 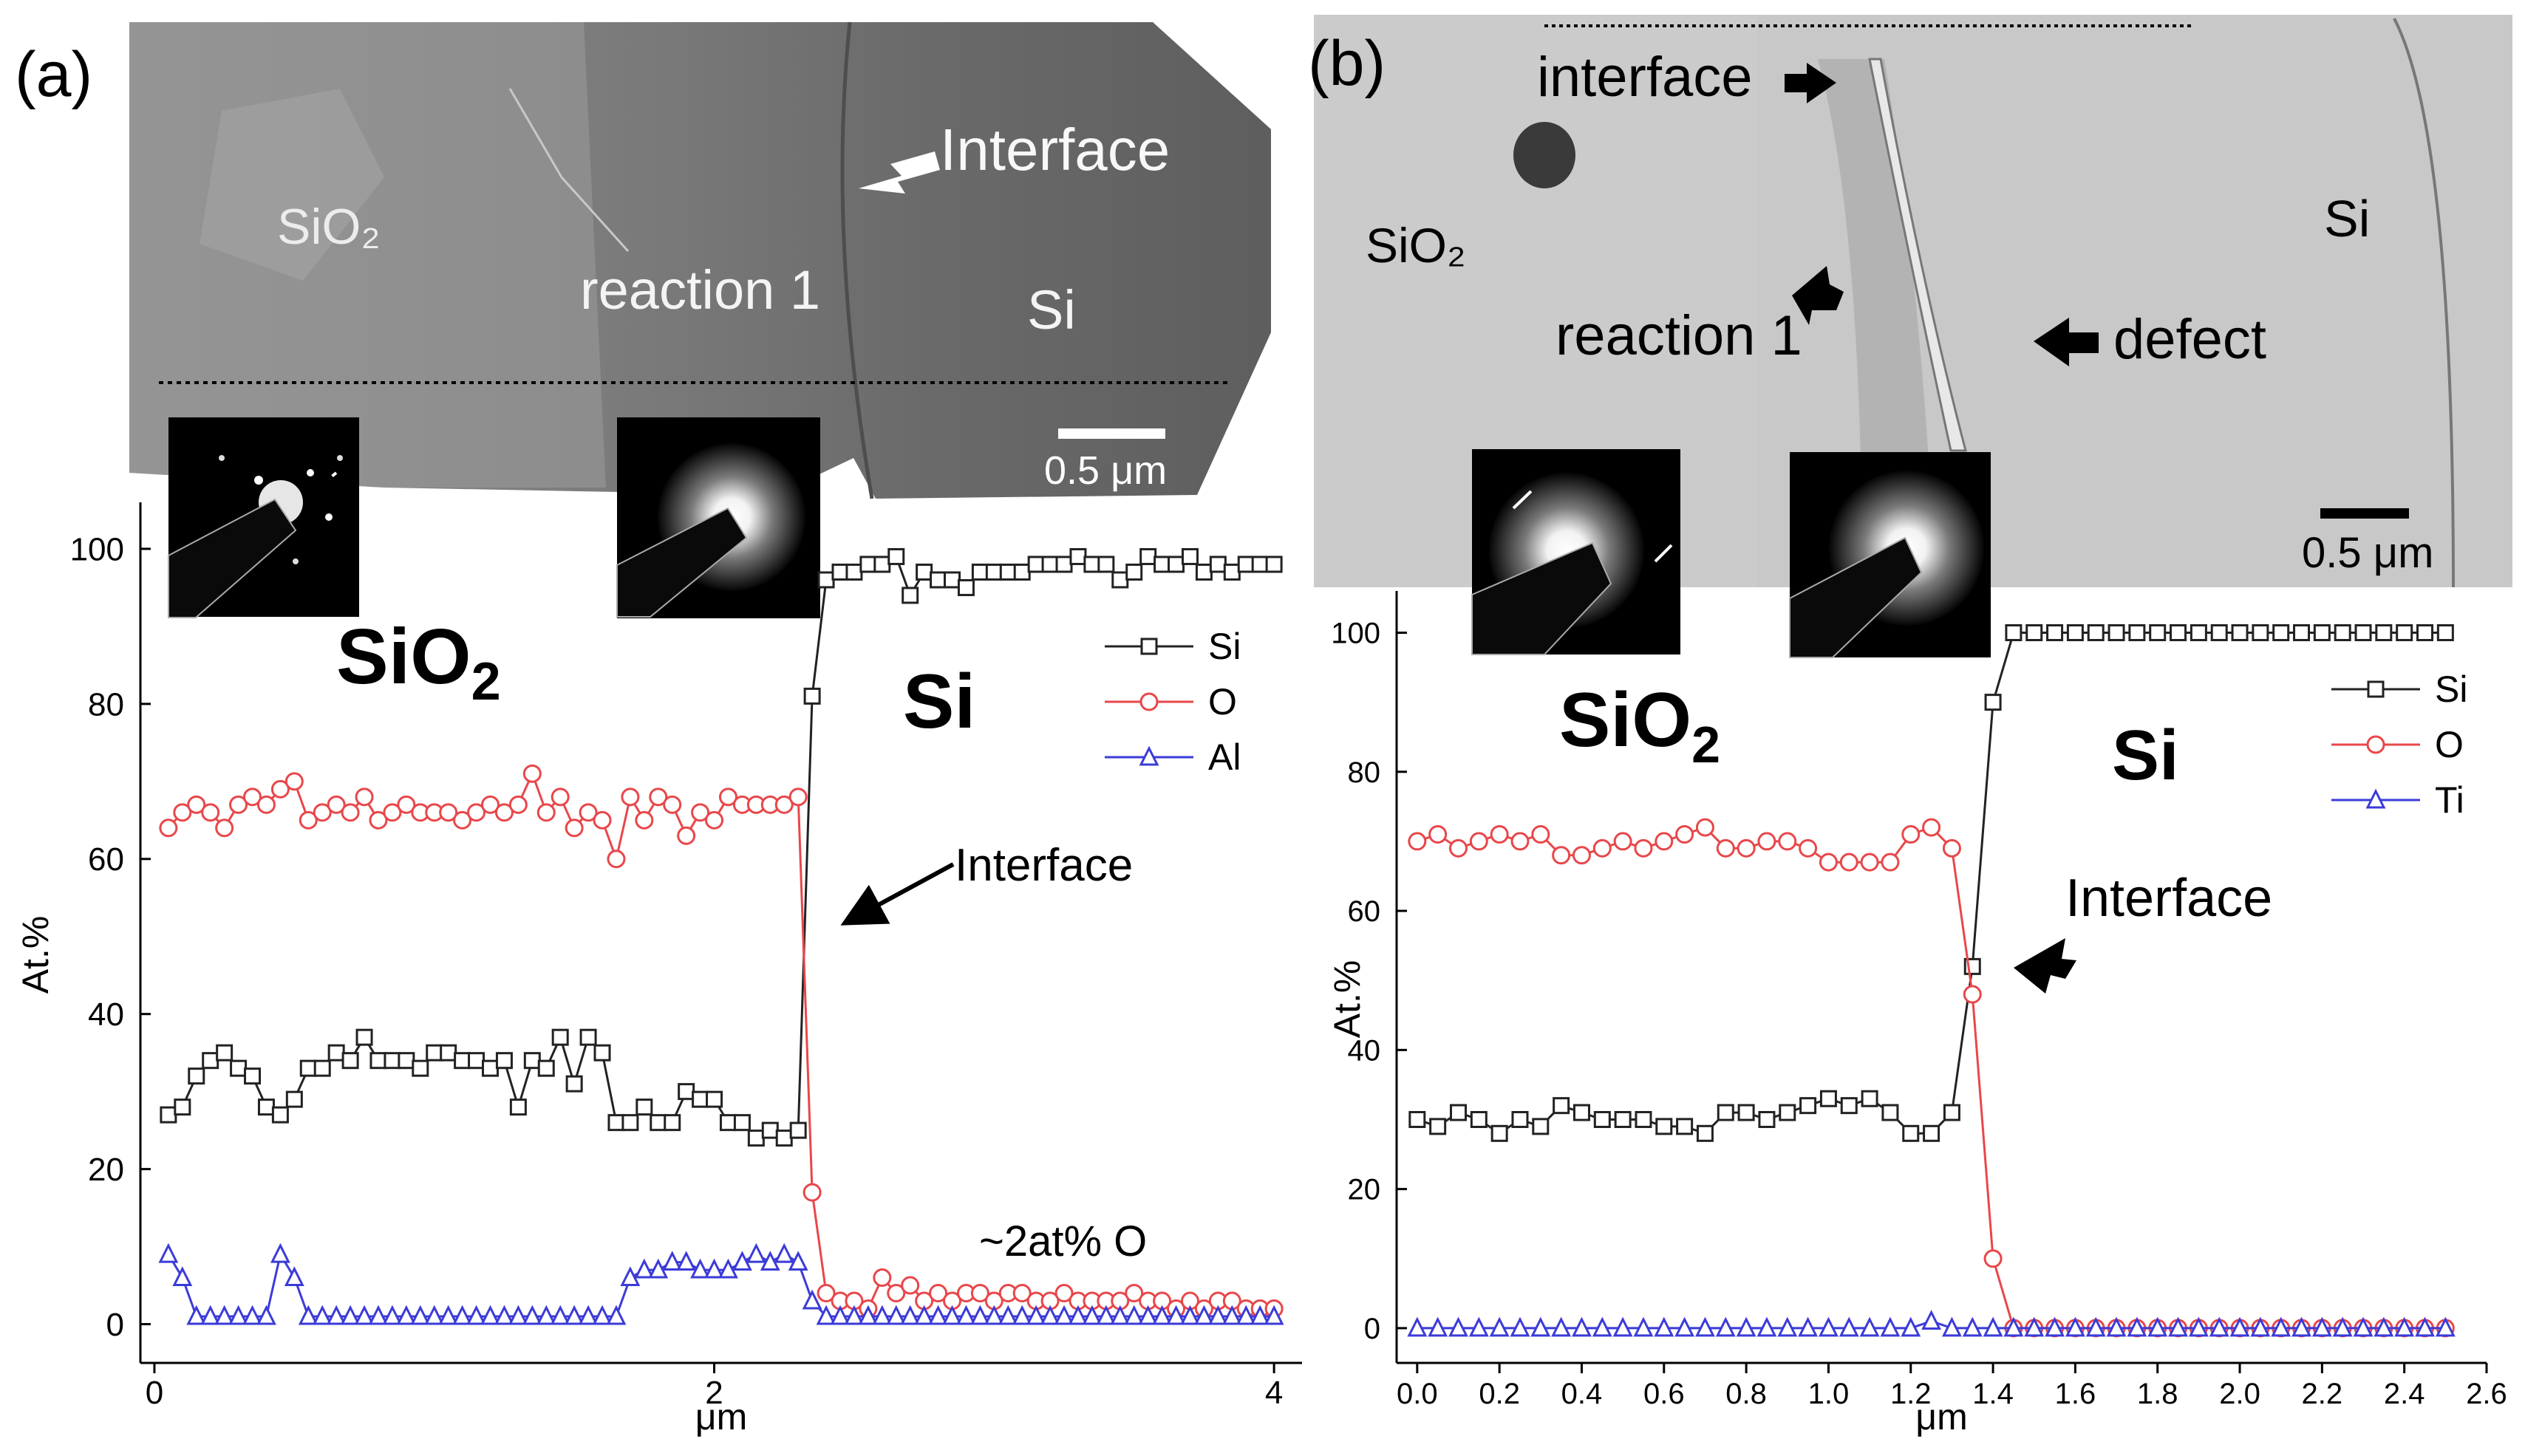 I want to click on series-ti, so click(x=1931, y=1323).